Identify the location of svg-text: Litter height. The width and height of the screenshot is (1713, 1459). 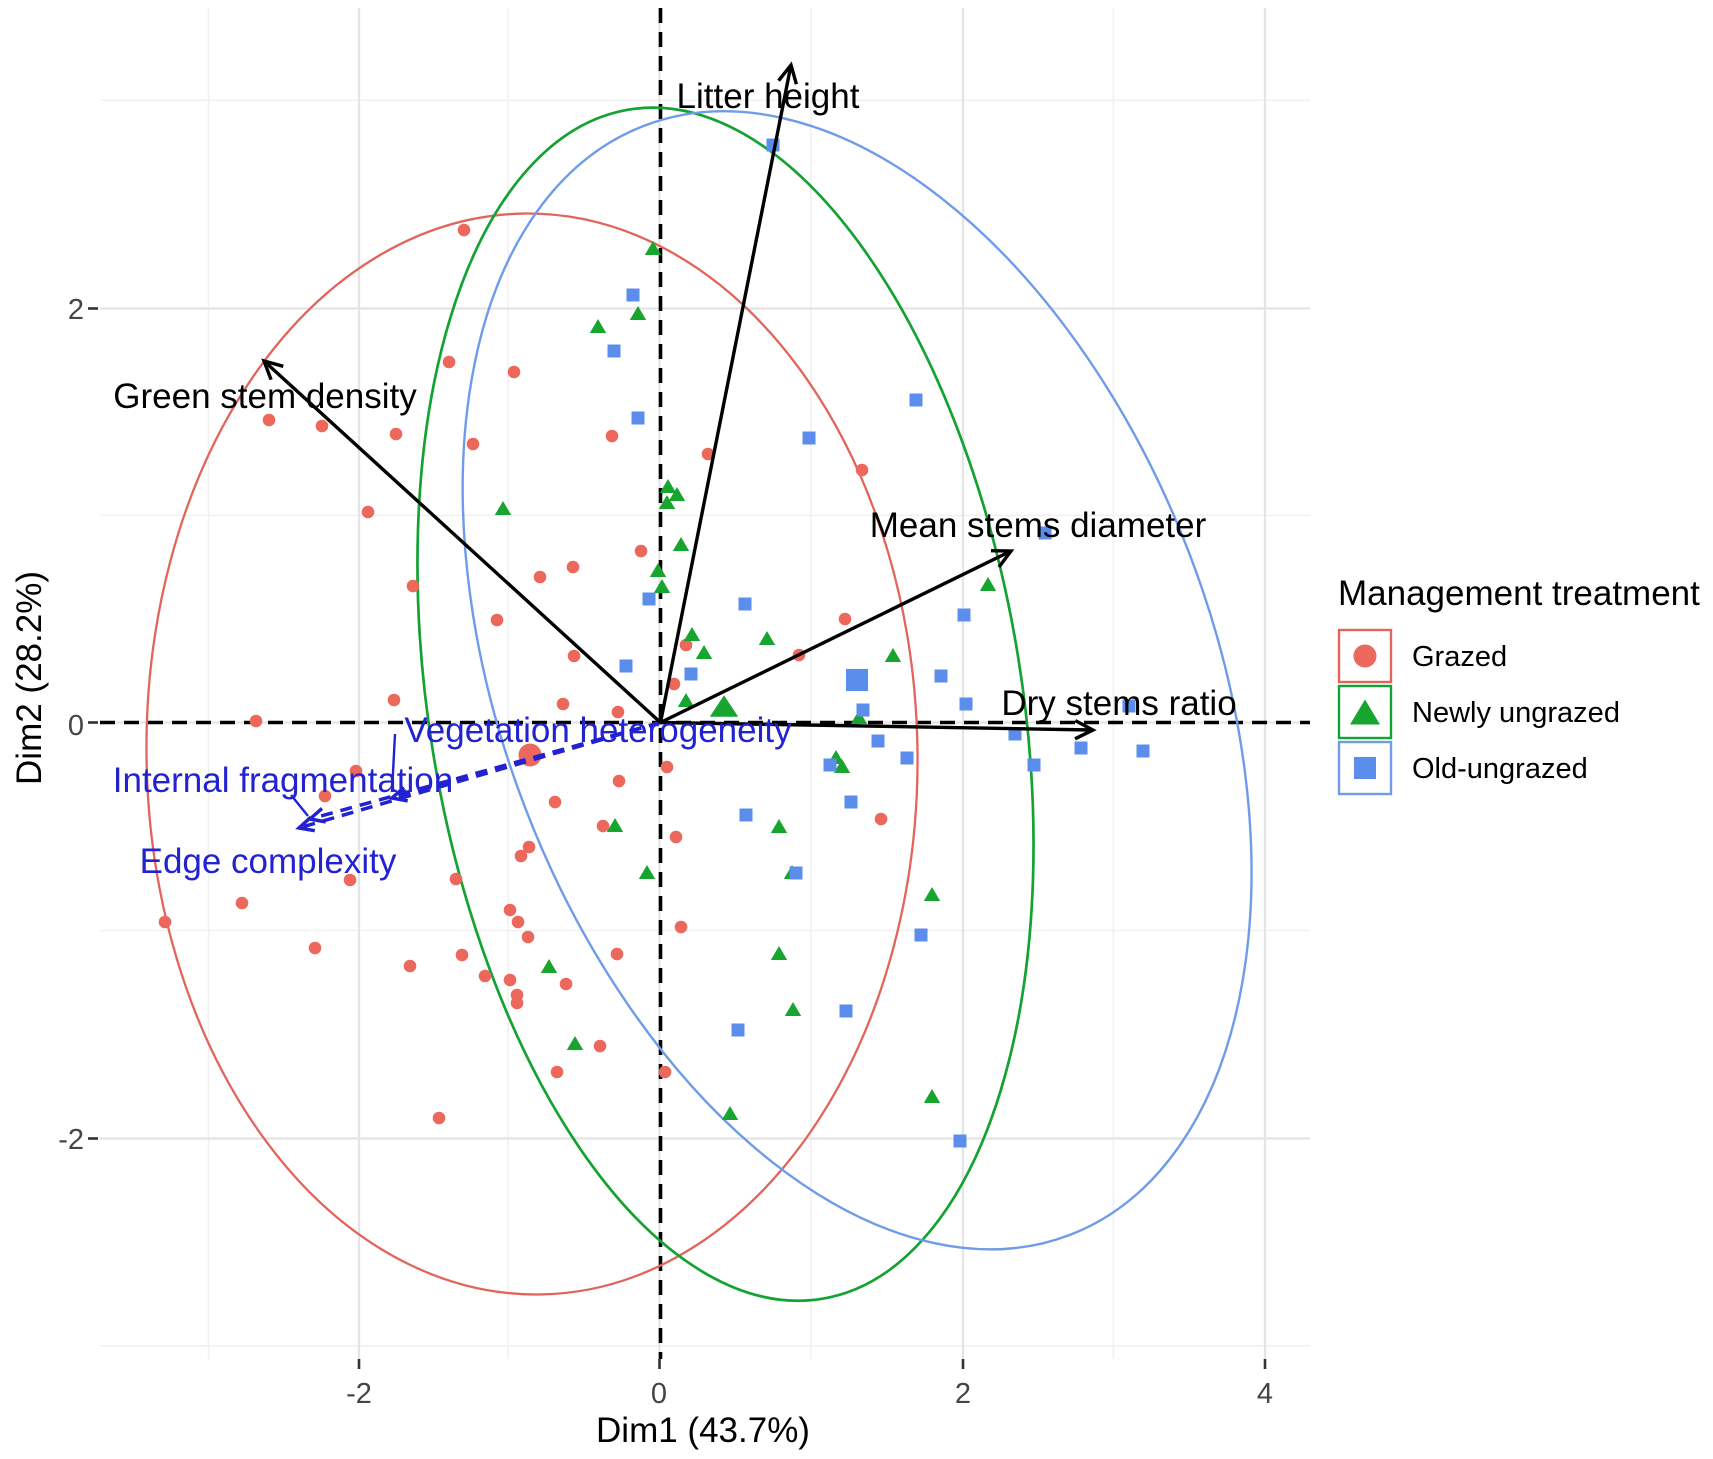
(768, 96).